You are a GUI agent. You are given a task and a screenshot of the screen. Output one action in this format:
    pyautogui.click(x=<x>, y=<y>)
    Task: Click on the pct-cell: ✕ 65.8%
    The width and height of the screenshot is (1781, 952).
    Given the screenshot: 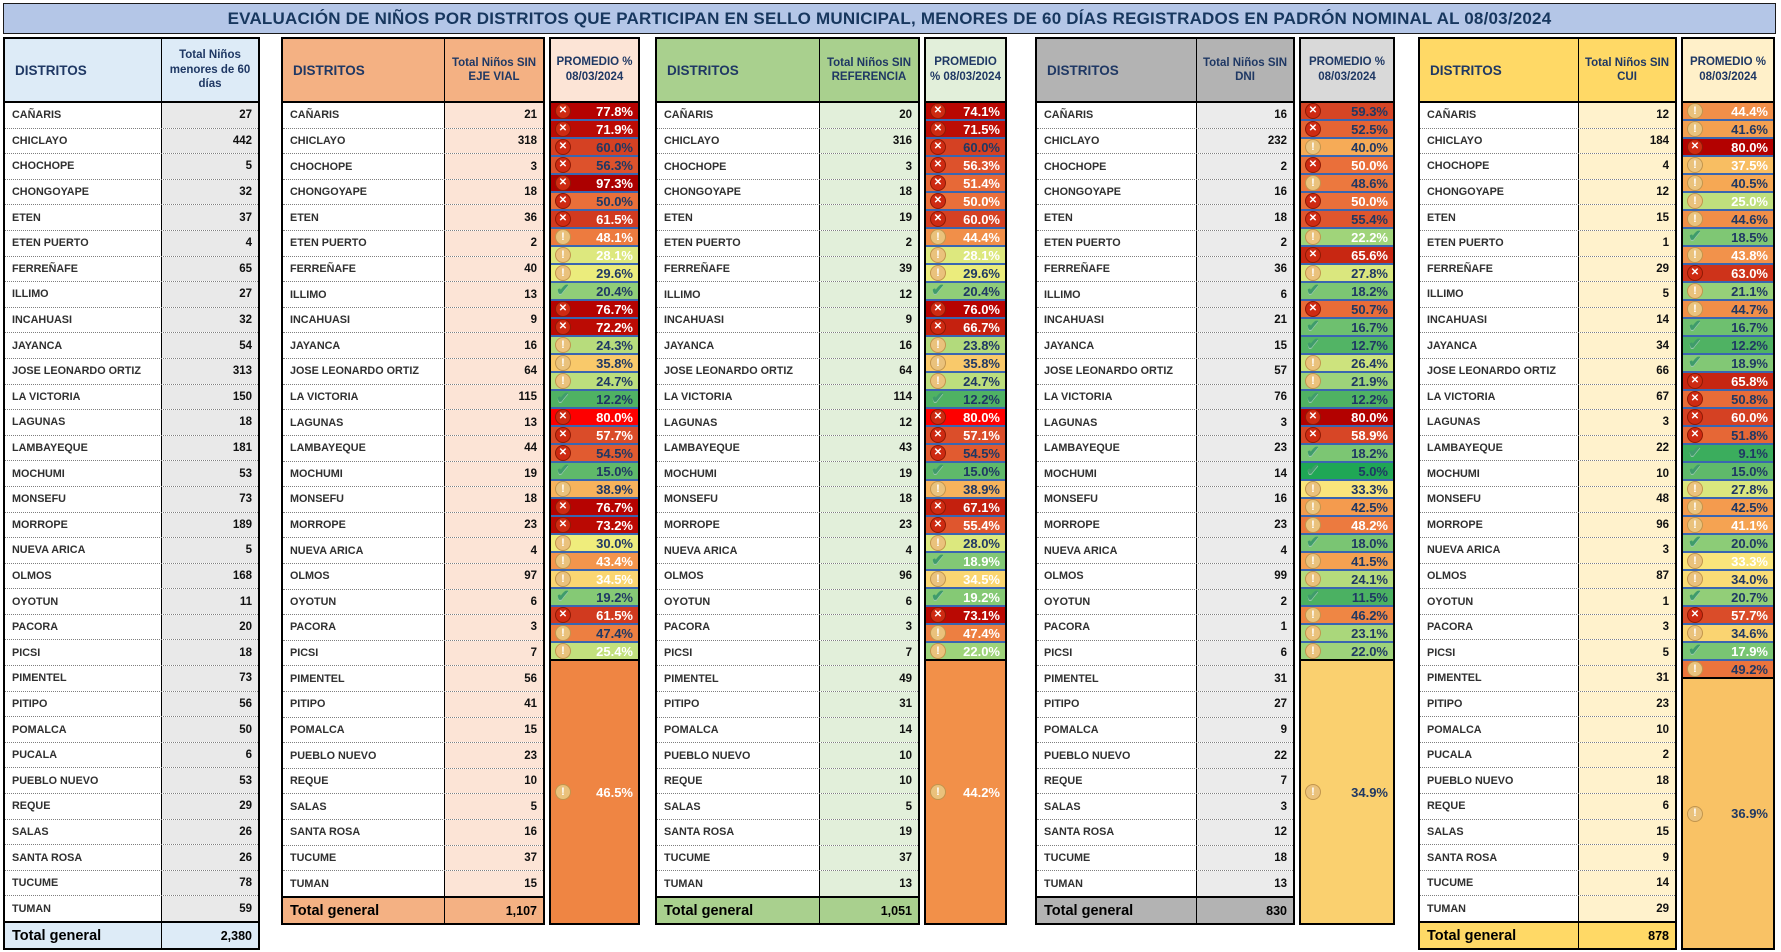 What is the action you would take?
    pyautogui.click(x=1728, y=380)
    